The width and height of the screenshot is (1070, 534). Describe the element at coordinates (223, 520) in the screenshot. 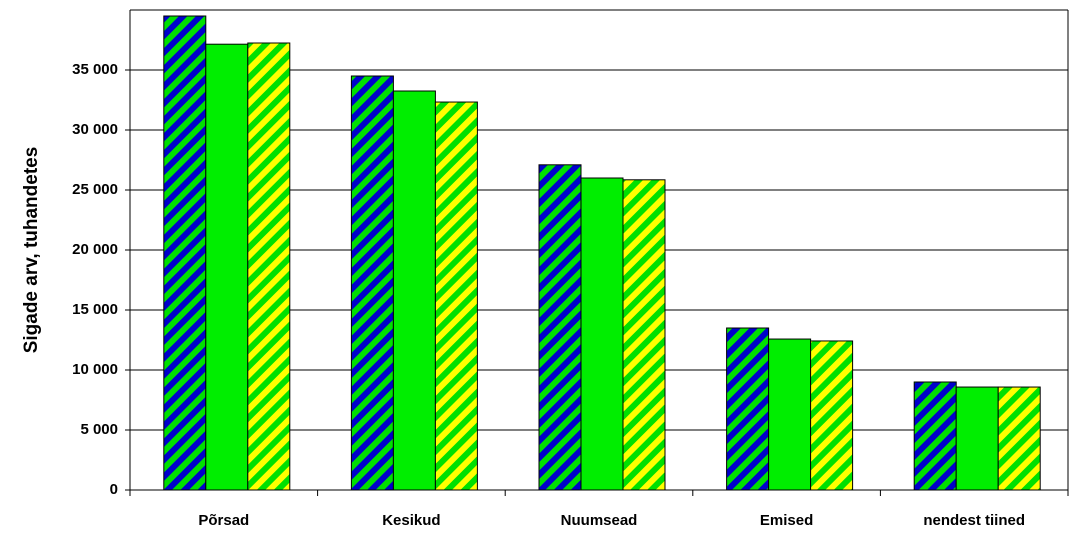

I see `x-tick-label: Põrsad` at that location.